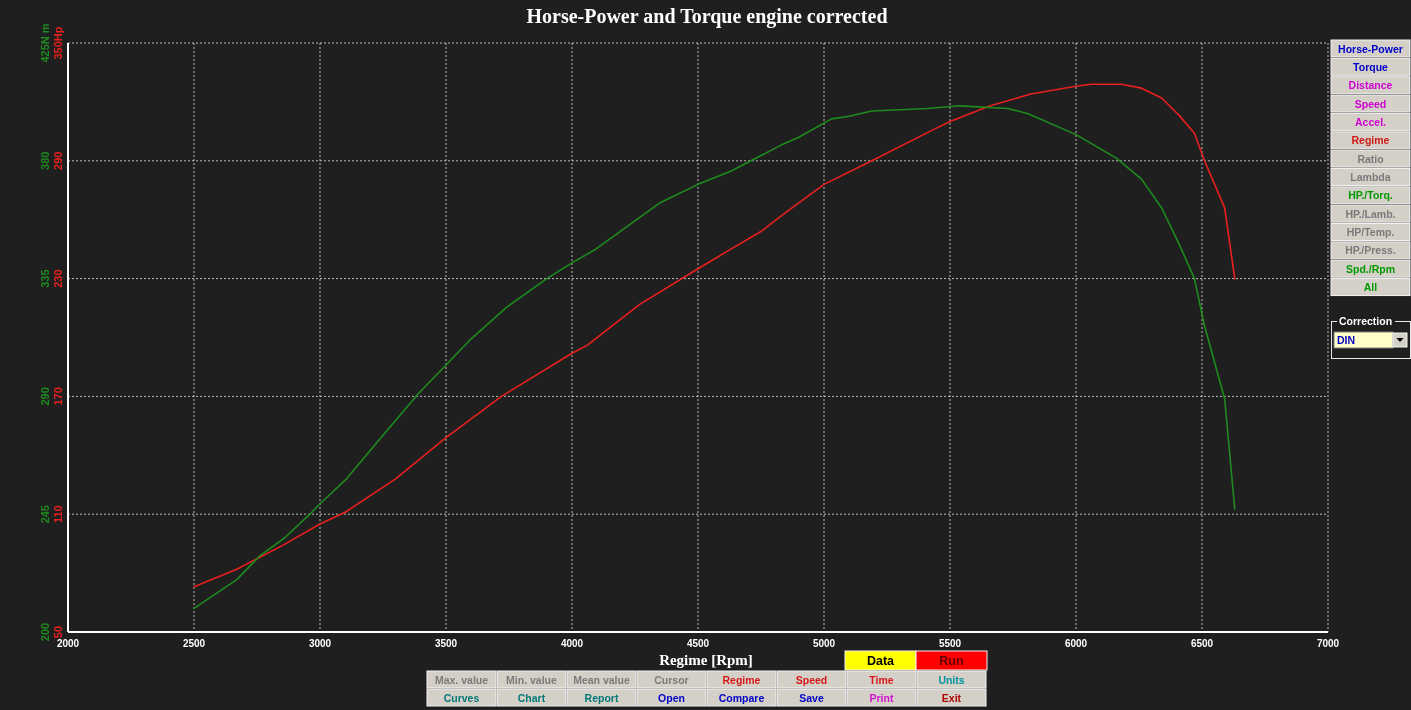 The height and width of the screenshot is (710, 1411). What do you see at coordinates (1371, 121) in the screenshot?
I see `text: Accel.` at bounding box center [1371, 121].